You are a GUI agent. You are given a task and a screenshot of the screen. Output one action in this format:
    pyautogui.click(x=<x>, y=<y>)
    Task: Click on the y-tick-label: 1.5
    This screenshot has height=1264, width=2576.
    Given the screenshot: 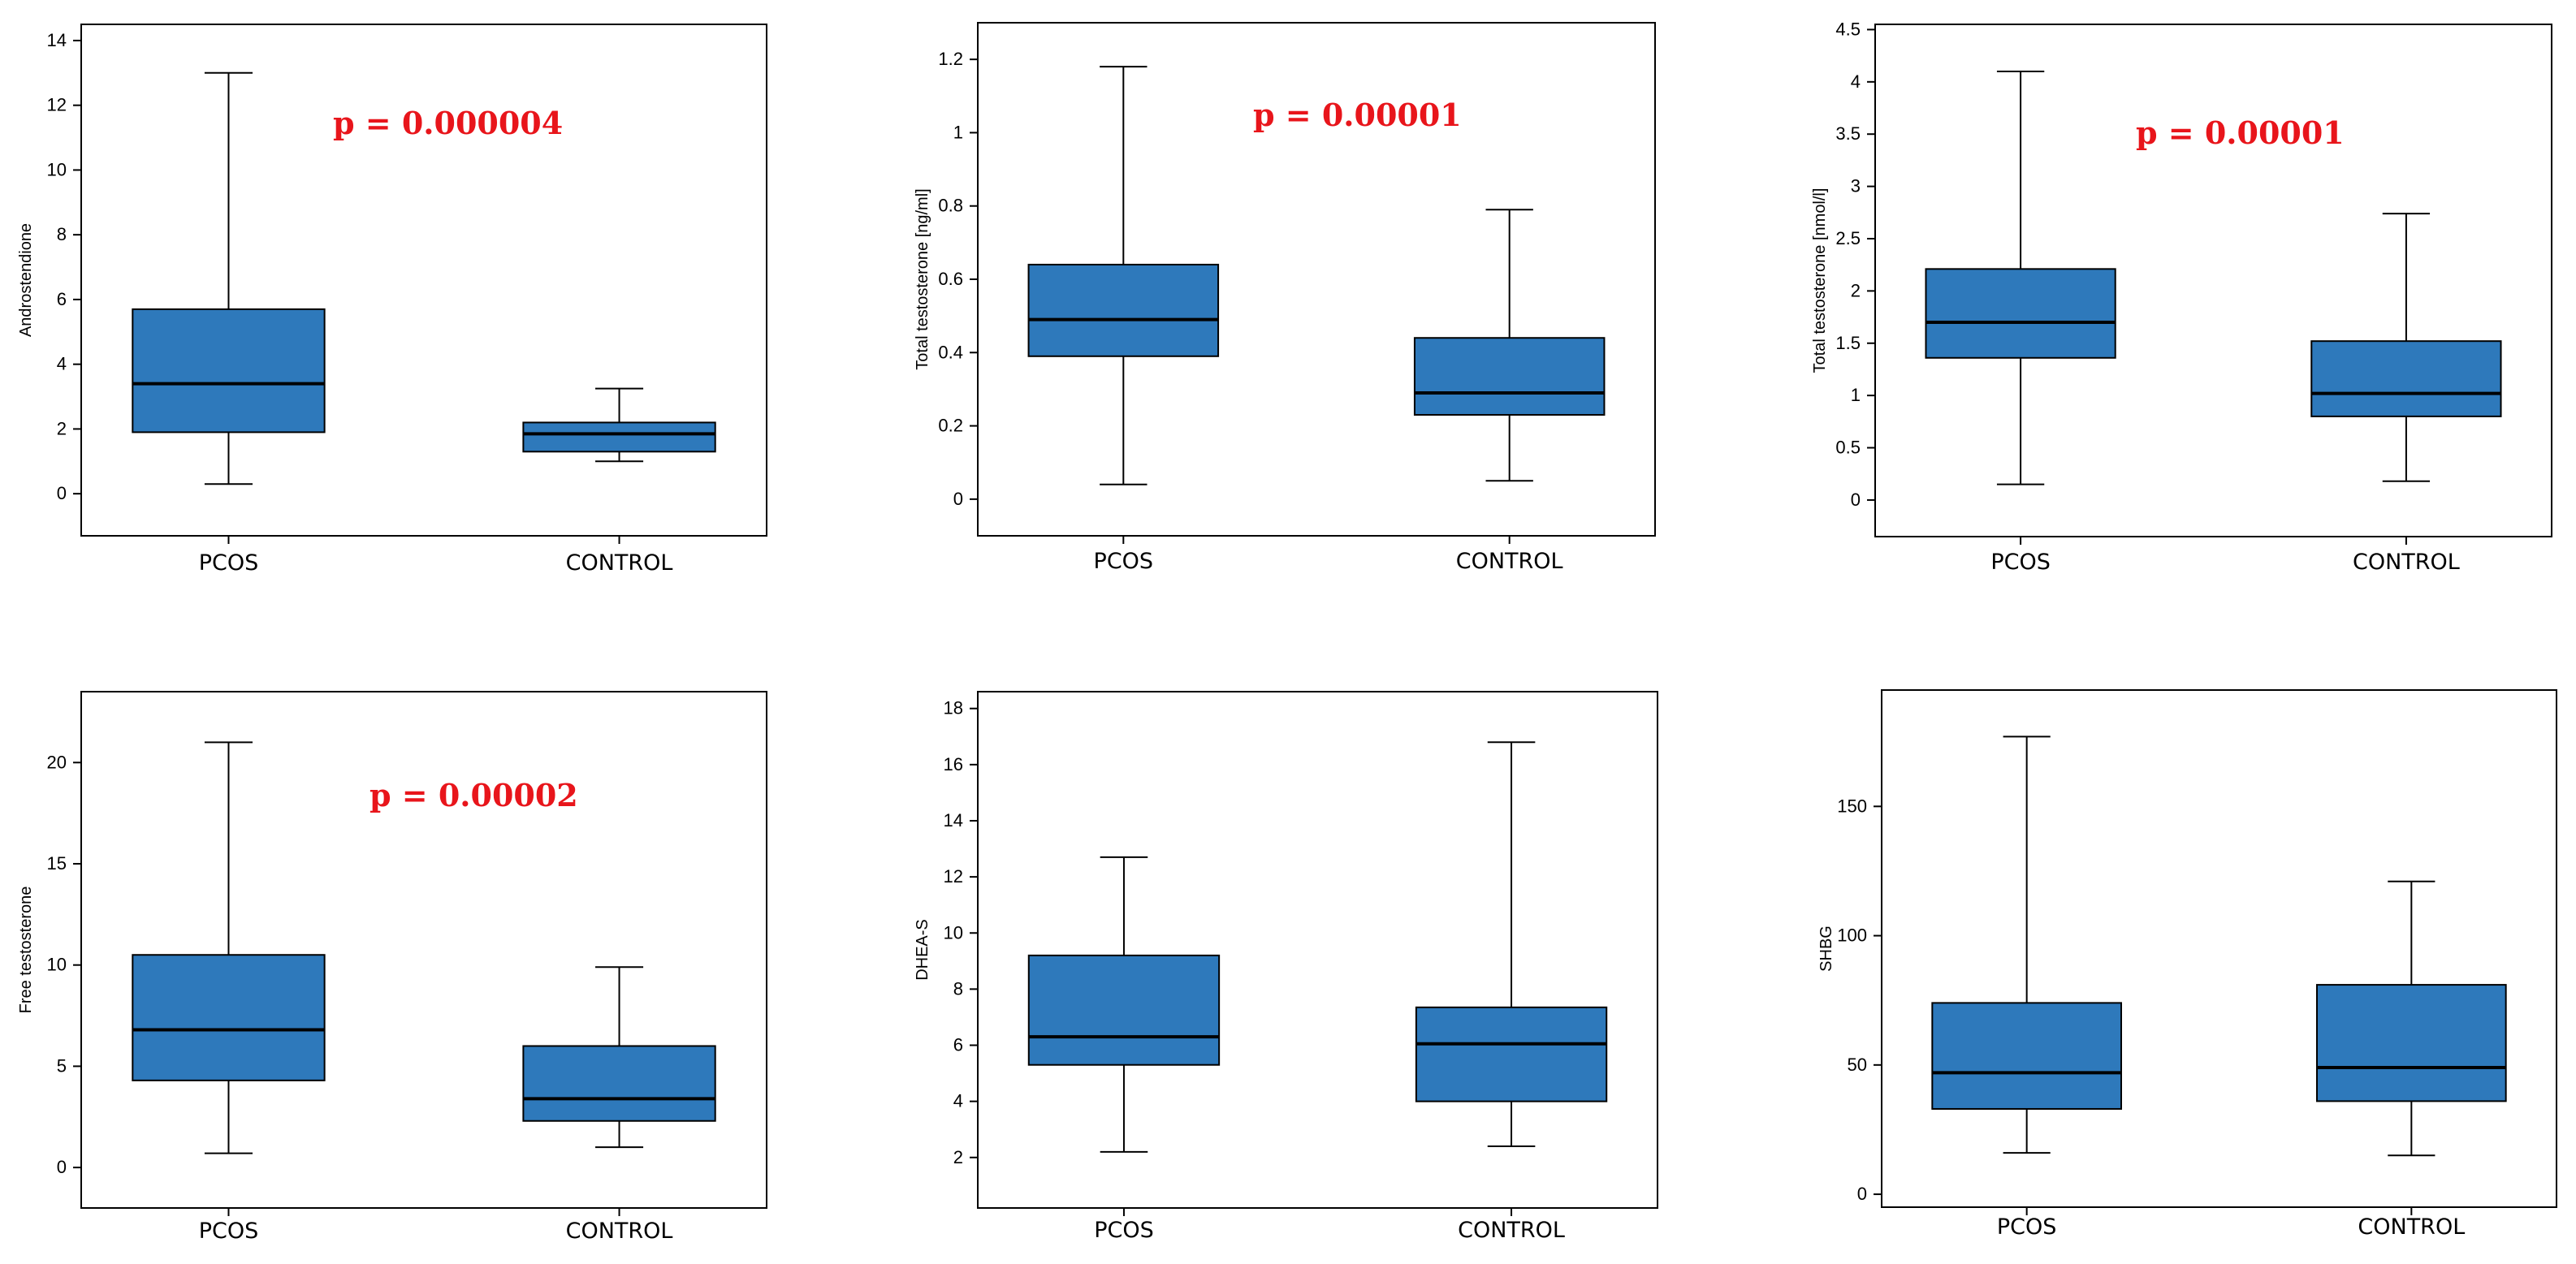 What is the action you would take?
    pyautogui.click(x=1848, y=343)
    